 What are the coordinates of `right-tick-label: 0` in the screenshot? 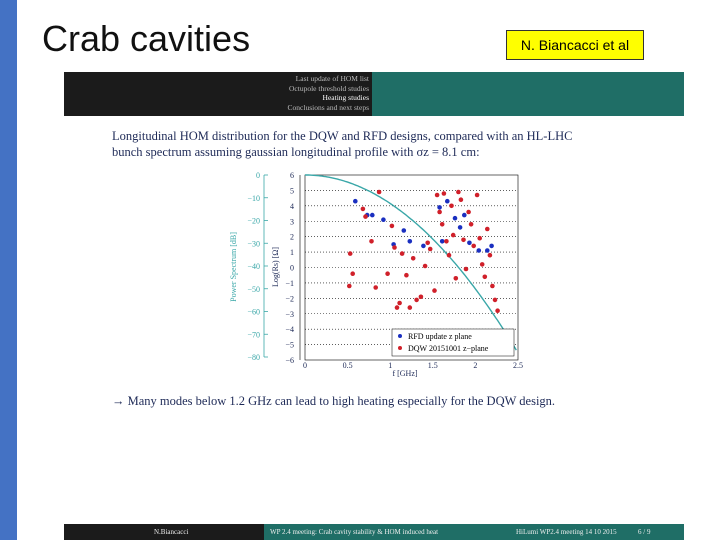 It's located at (292, 268).